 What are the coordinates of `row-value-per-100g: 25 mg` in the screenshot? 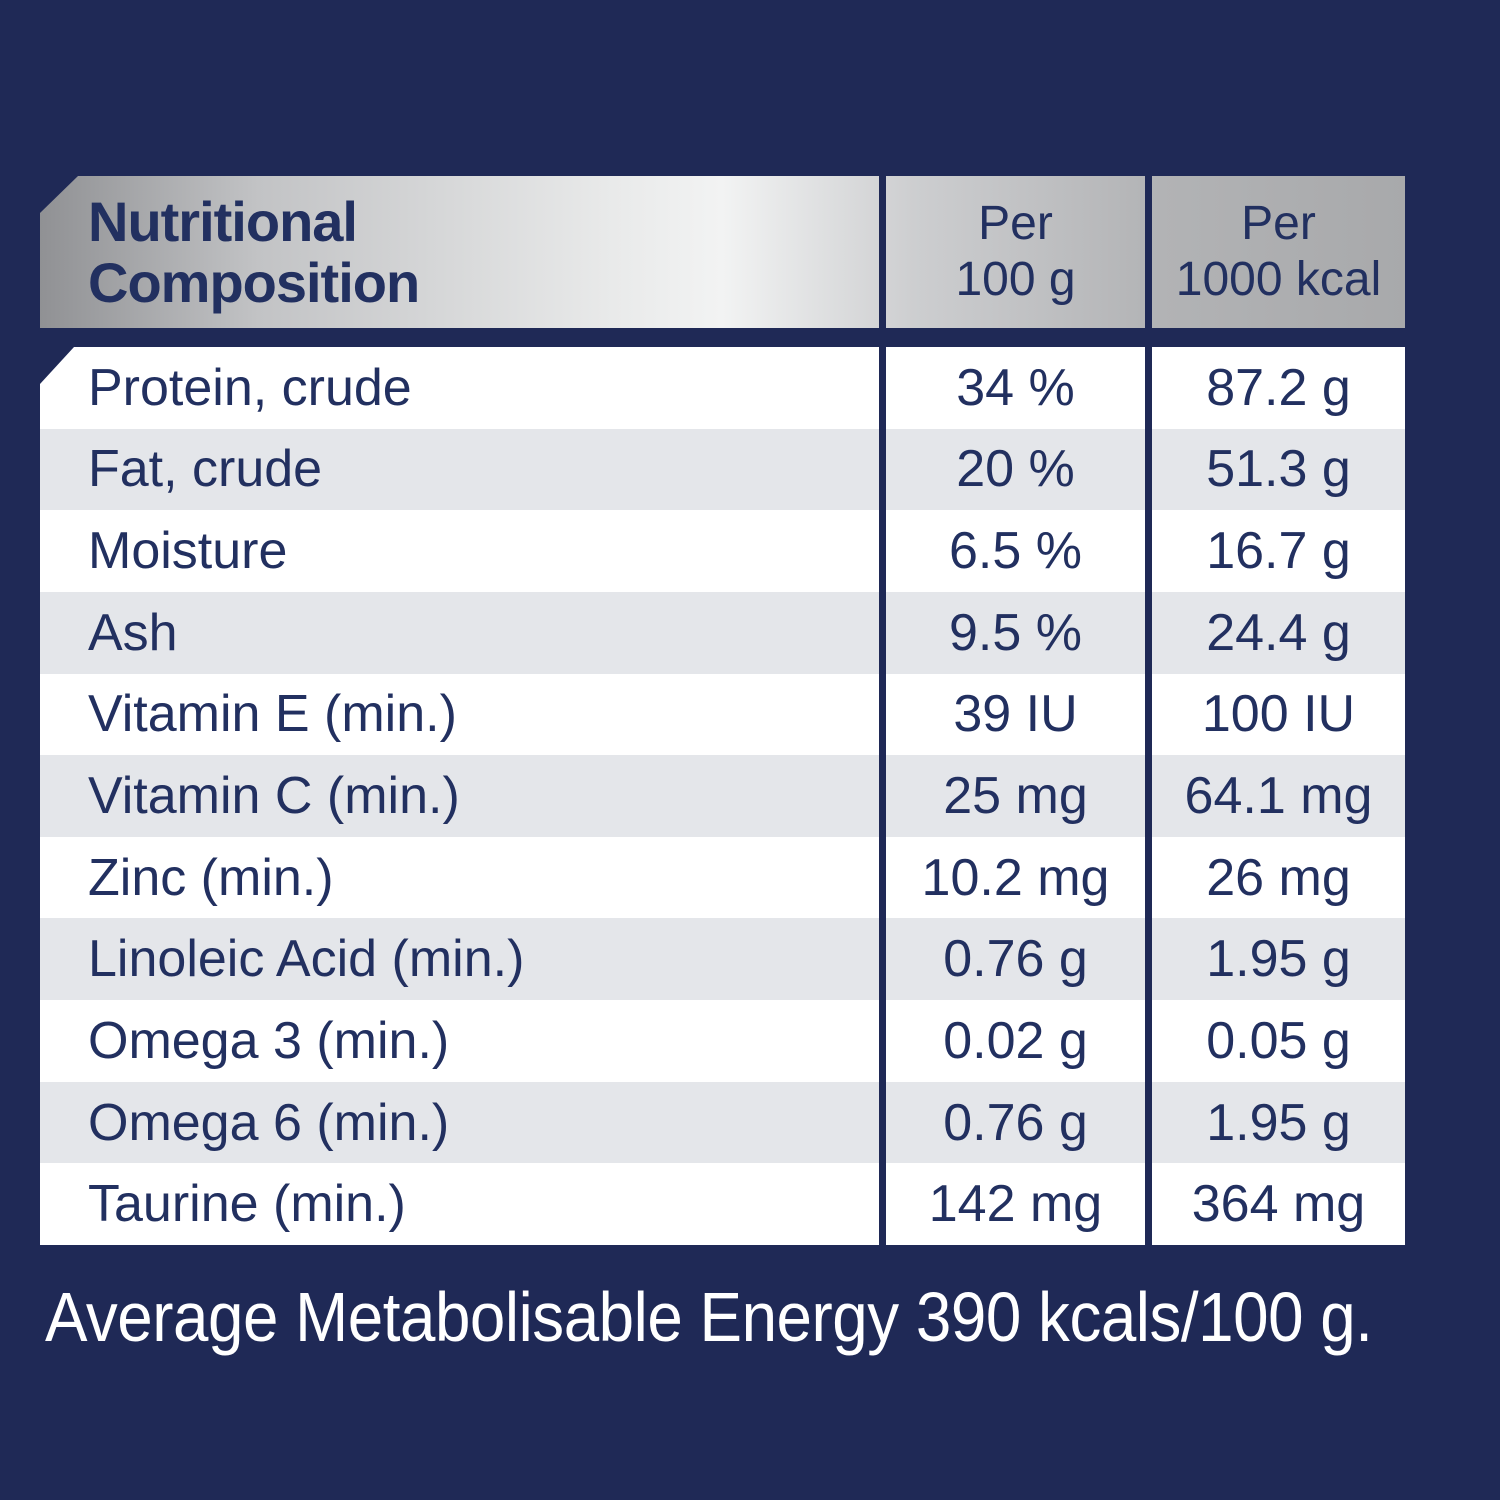 It's located at (1012, 796).